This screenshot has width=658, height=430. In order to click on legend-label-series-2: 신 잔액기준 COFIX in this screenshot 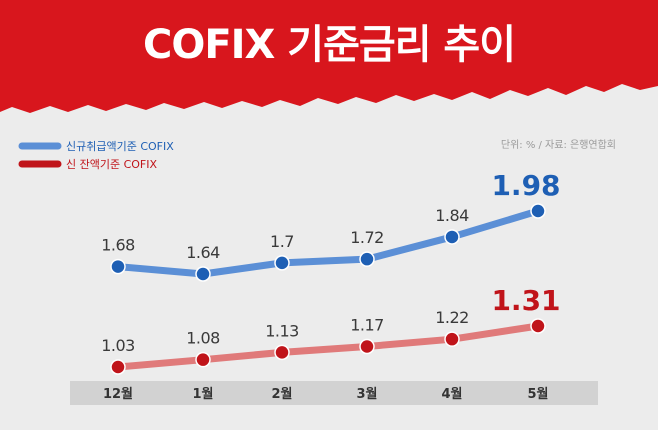, I will do `click(112, 164)`.